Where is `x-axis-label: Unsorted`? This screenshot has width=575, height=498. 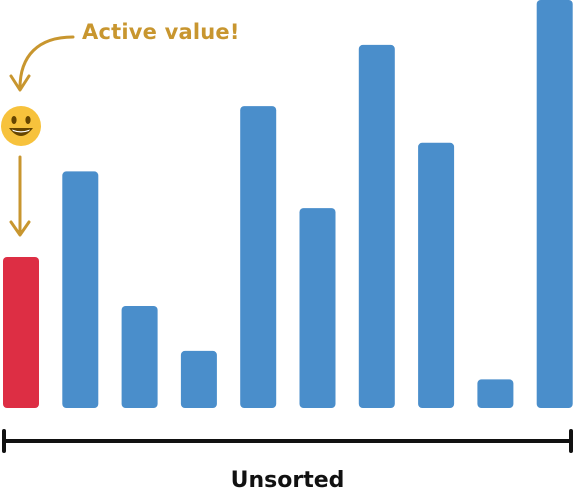 x-axis-label: Unsorted is located at coordinates (287, 480).